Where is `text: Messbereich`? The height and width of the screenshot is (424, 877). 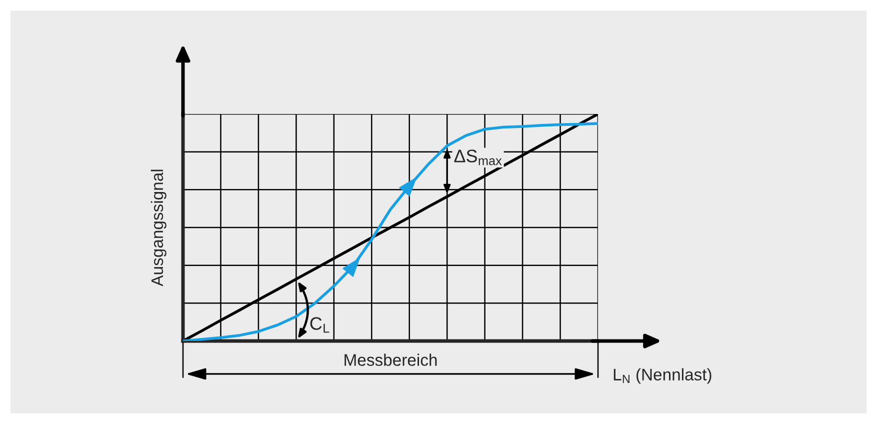
text: Messbereich is located at coordinates (390, 360).